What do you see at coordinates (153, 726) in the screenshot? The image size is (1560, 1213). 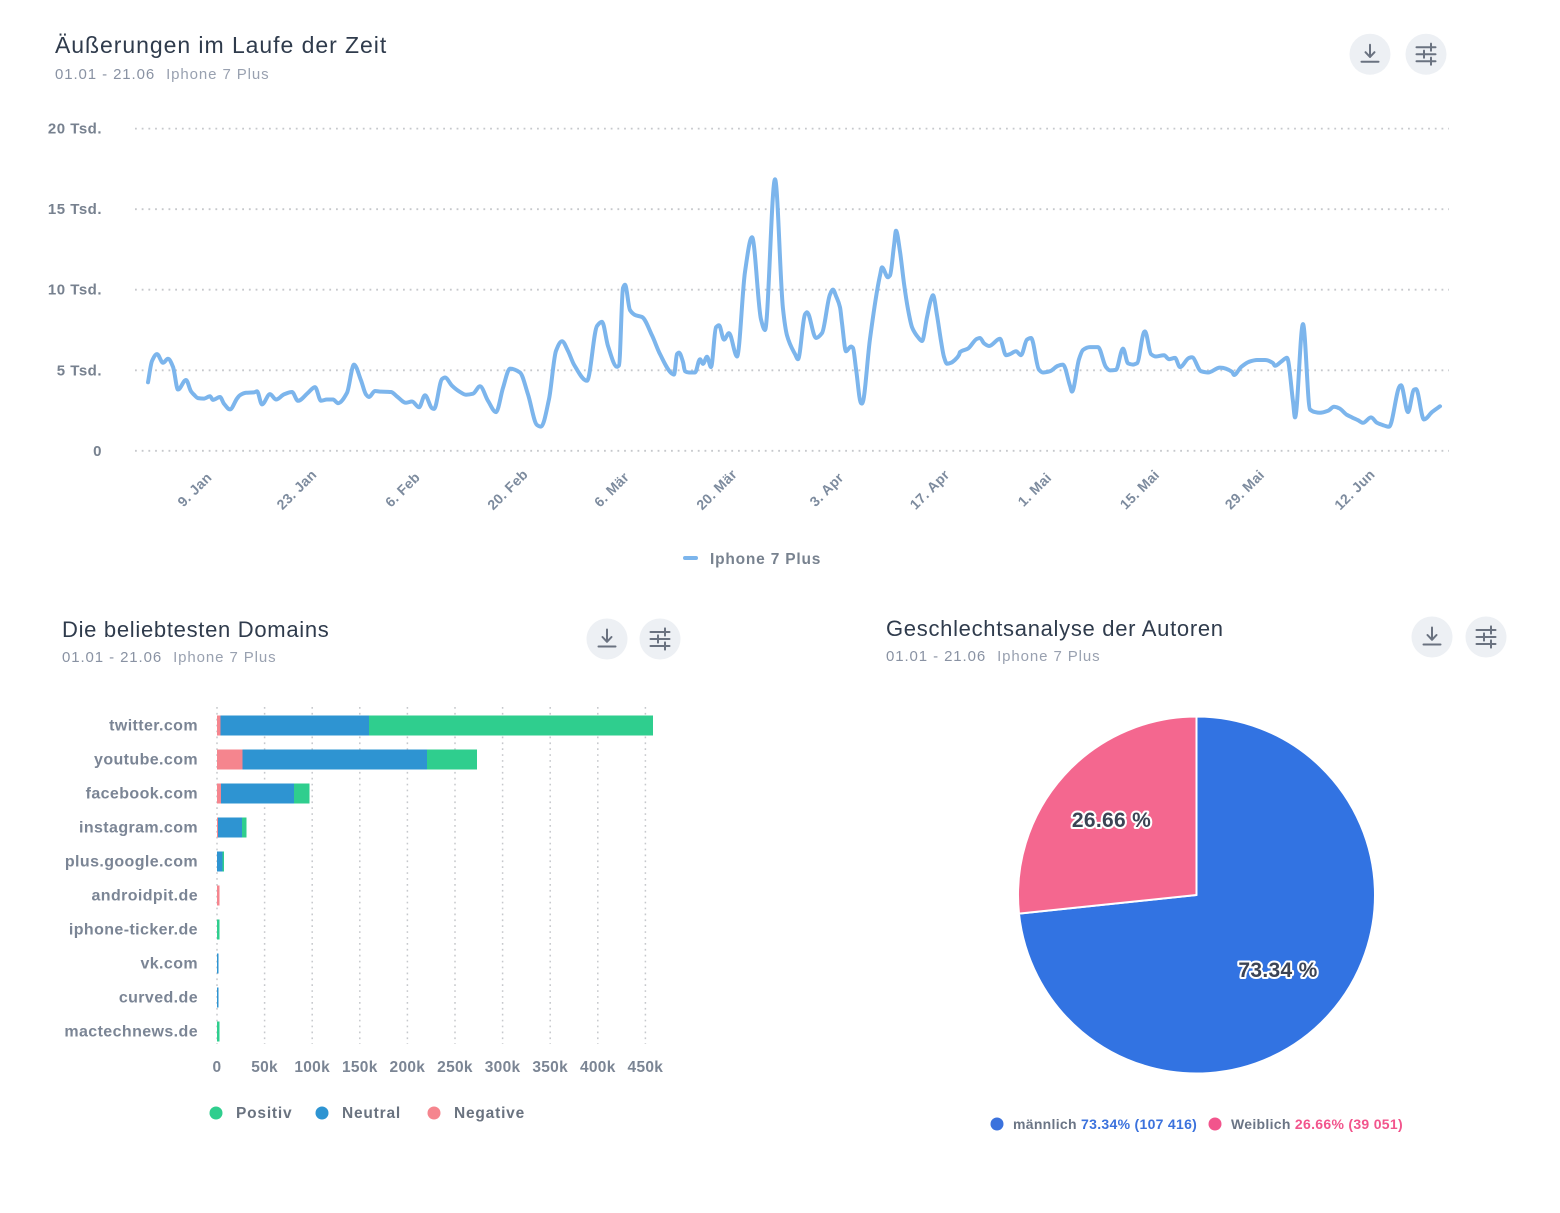 I see `svg-text: twitter.com` at bounding box center [153, 726].